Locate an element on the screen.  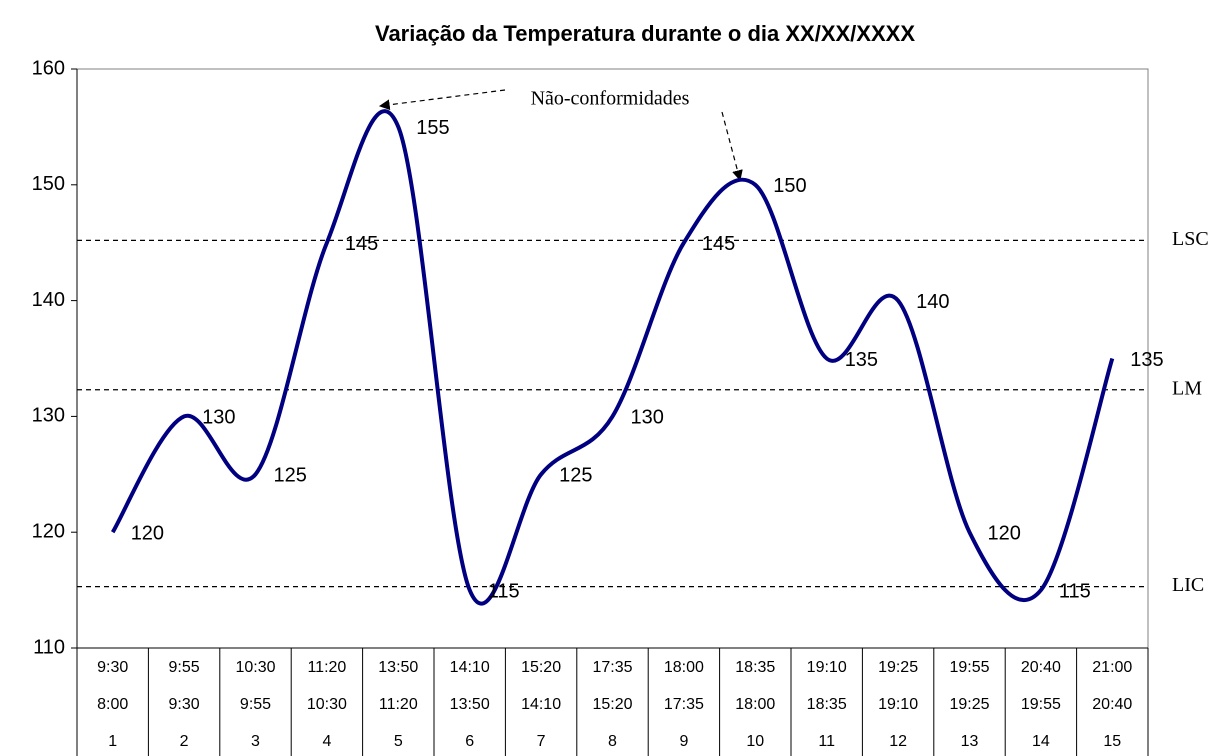
data-label: 140 is located at coordinates (932, 302).